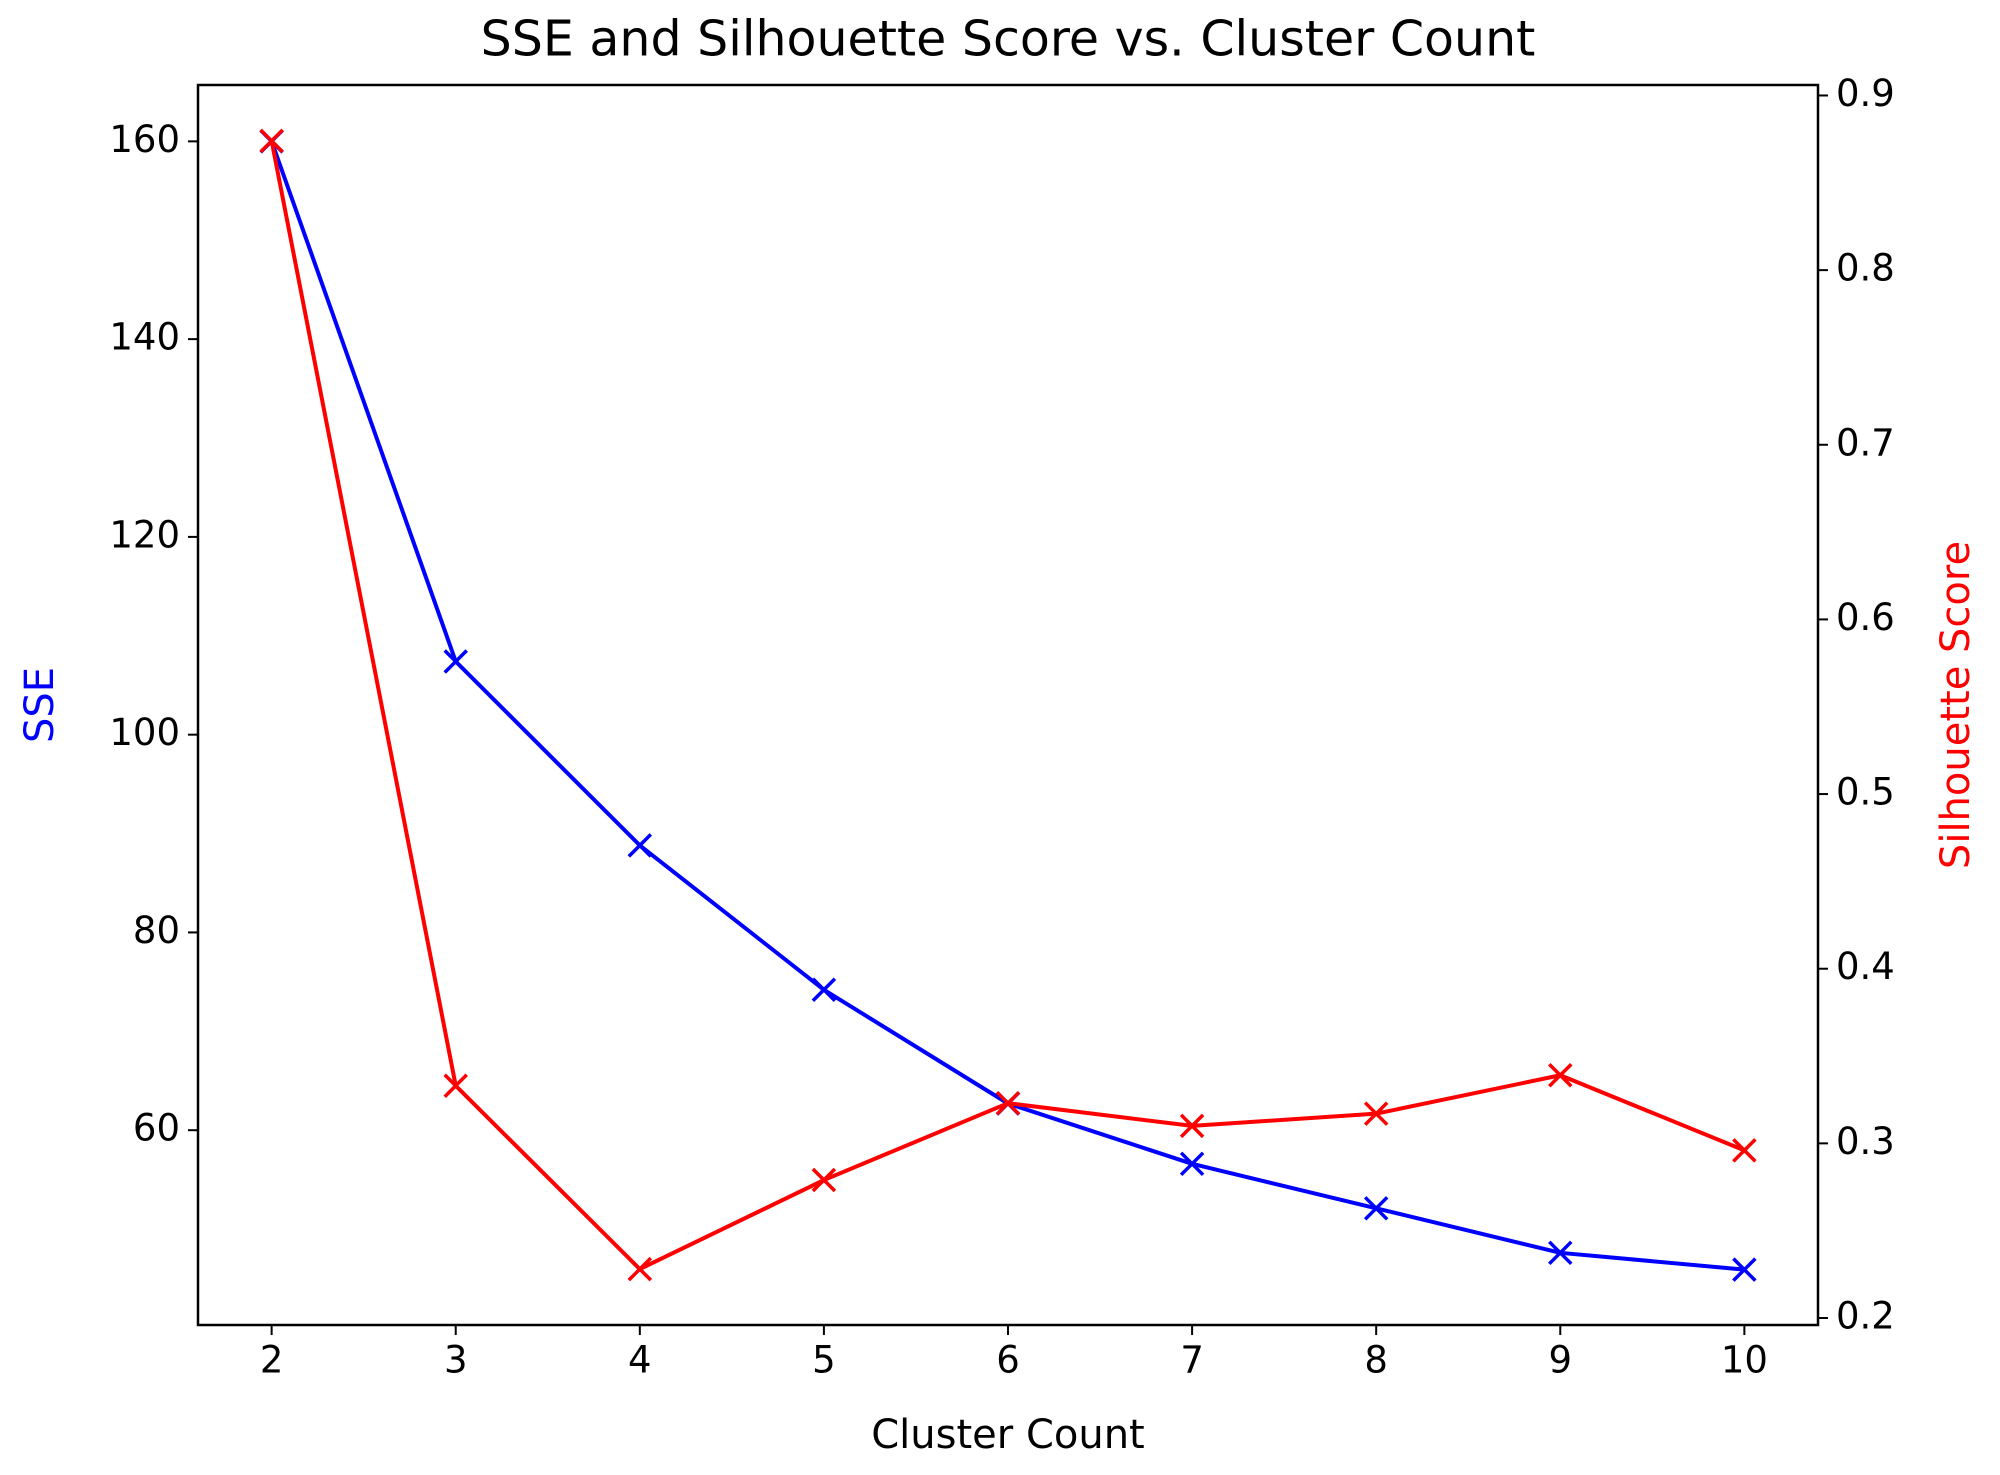  Describe the element at coordinates (1865, 268) in the screenshot. I see `y2-tick-label: 0.8` at that location.